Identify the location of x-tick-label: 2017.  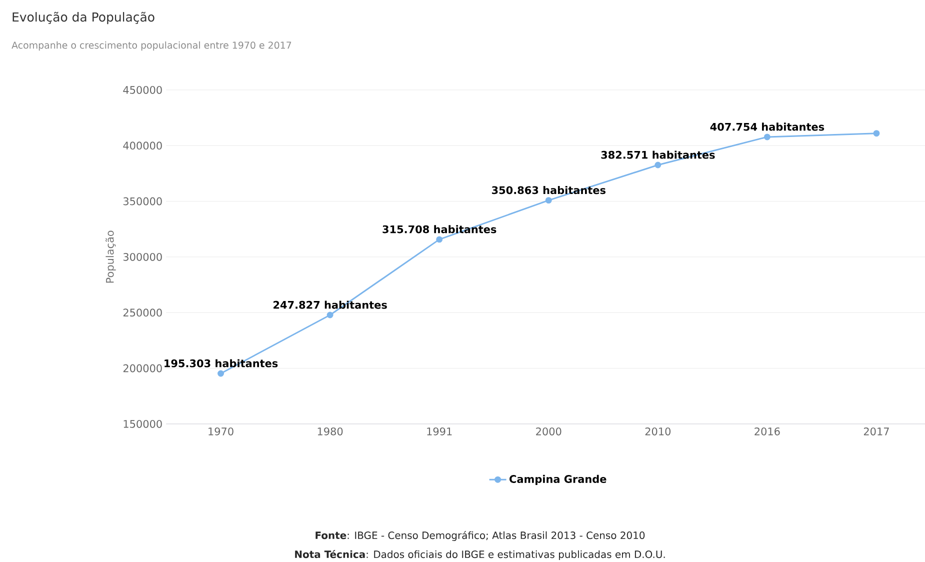
(876, 431).